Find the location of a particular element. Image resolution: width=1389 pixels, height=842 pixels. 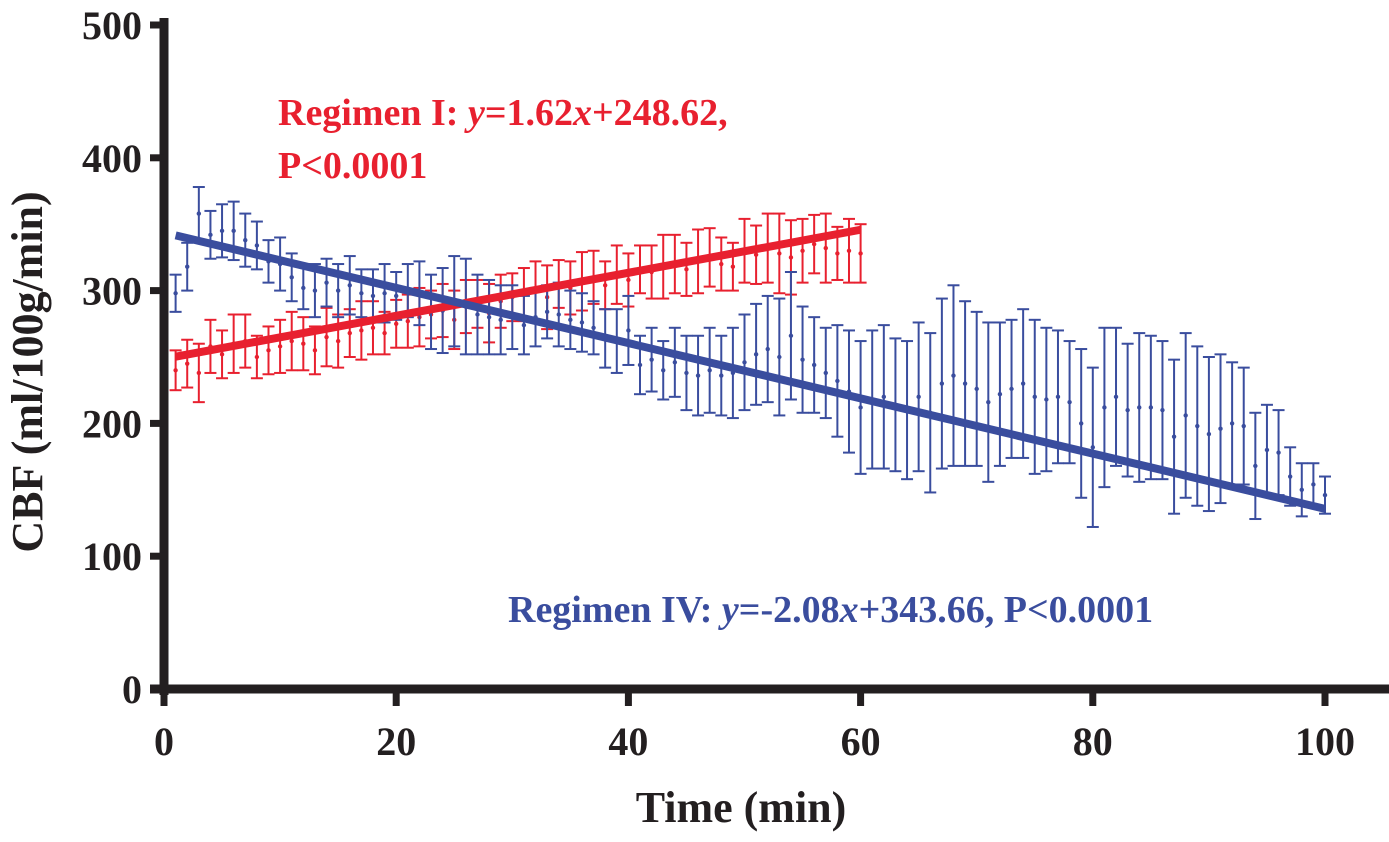

x-tick-label-100: 100 is located at coordinates (1325, 741).